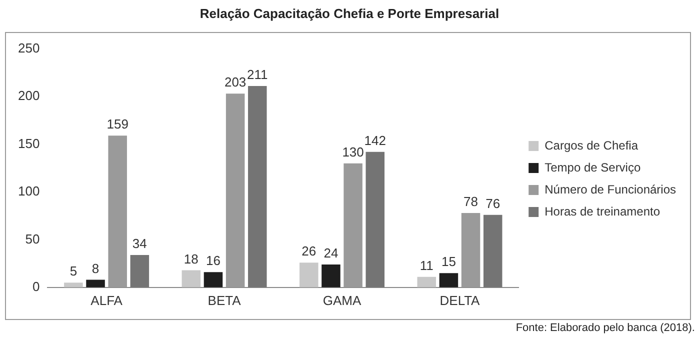 This screenshot has width=699, height=358. What do you see at coordinates (29, 96) in the screenshot?
I see `y-tick-label: 200` at bounding box center [29, 96].